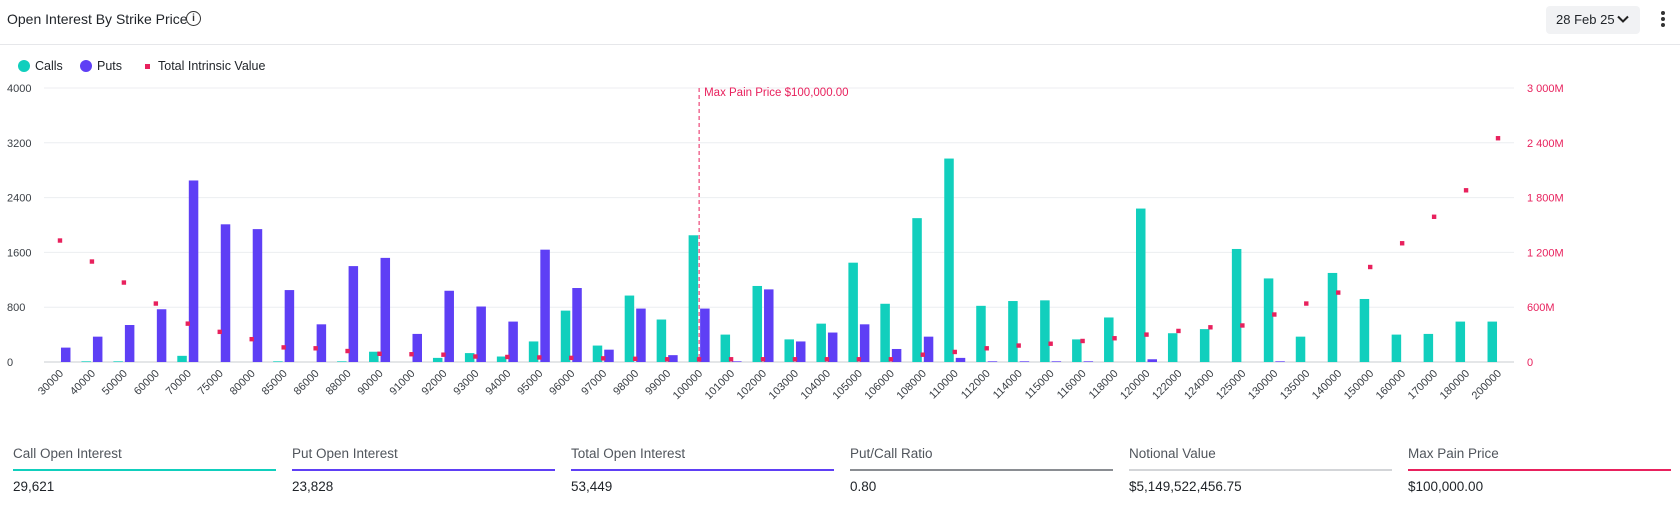 The height and width of the screenshot is (505, 1680). What do you see at coordinates (784, 385) in the screenshot?
I see `x-tick-label: 103000` at bounding box center [784, 385].